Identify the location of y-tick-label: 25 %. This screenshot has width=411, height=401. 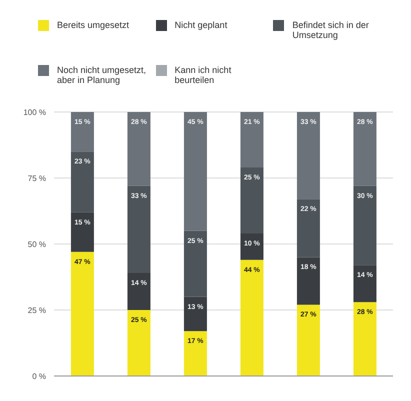
(37, 310).